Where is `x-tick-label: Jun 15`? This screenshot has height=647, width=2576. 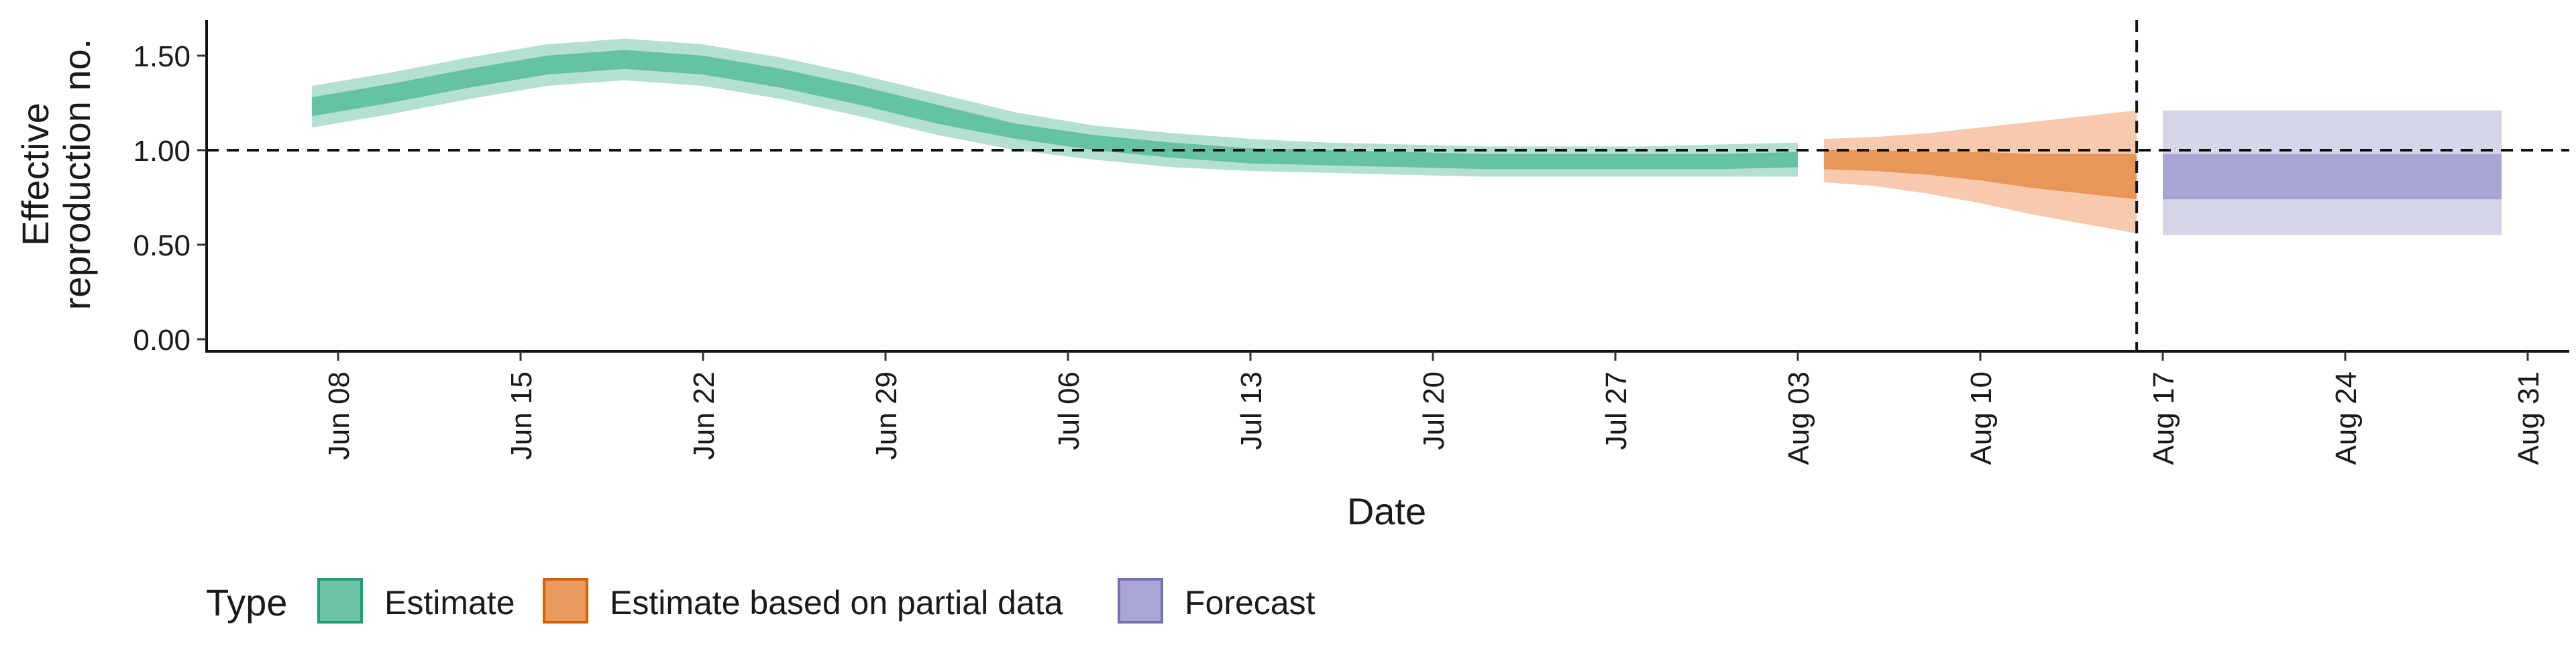 x-tick-label: Jun 15 is located at coordinates (521, 415).